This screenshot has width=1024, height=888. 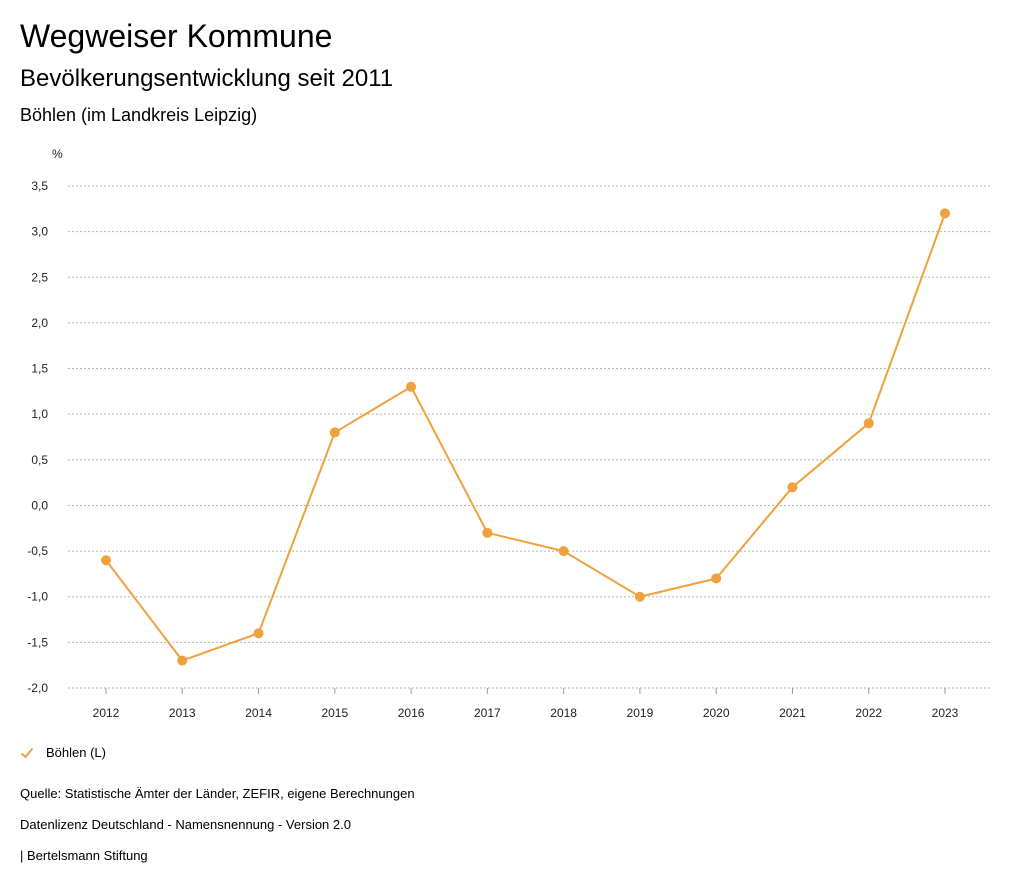 I want to click on x-tick-label: 2014, so click(x=258, y=713).